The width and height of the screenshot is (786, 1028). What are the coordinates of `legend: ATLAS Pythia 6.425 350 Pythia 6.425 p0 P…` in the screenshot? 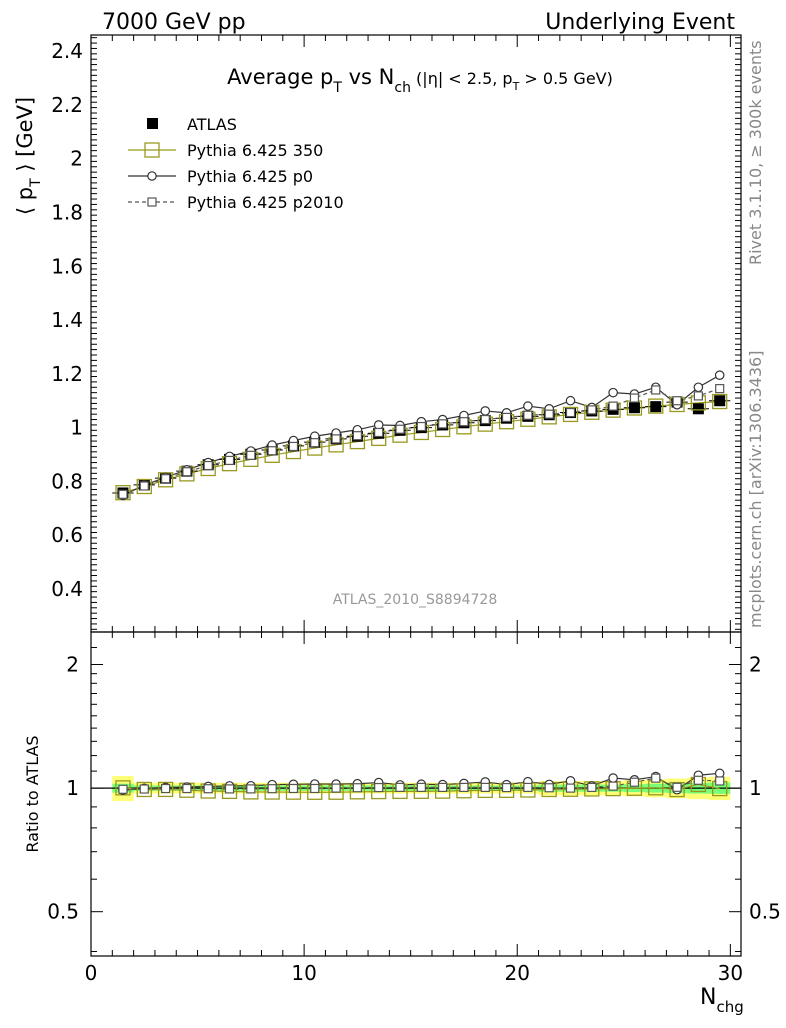 It's located at (236, 163).